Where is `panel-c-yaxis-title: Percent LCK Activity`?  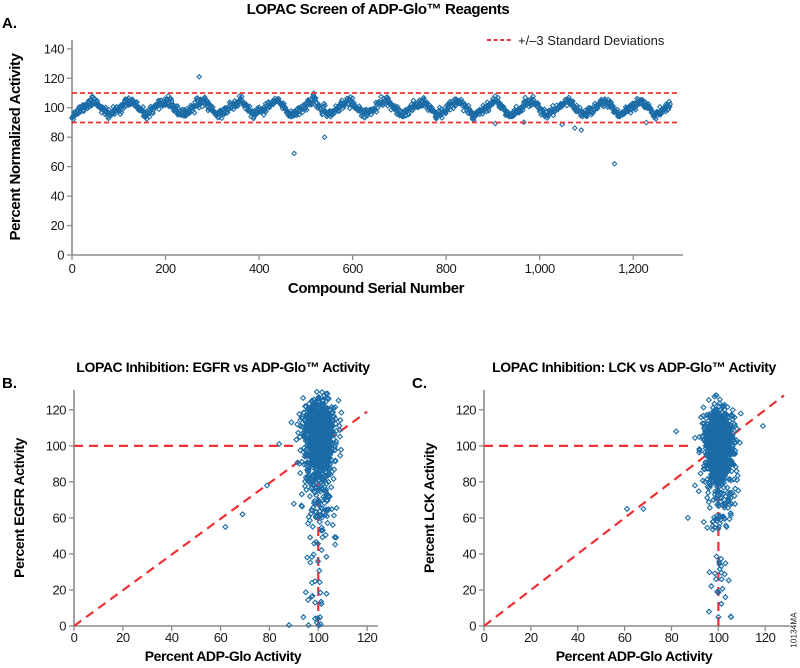 panel-c-yaxis-title: Percent LCK Activity is located at coordinates (429, 507).